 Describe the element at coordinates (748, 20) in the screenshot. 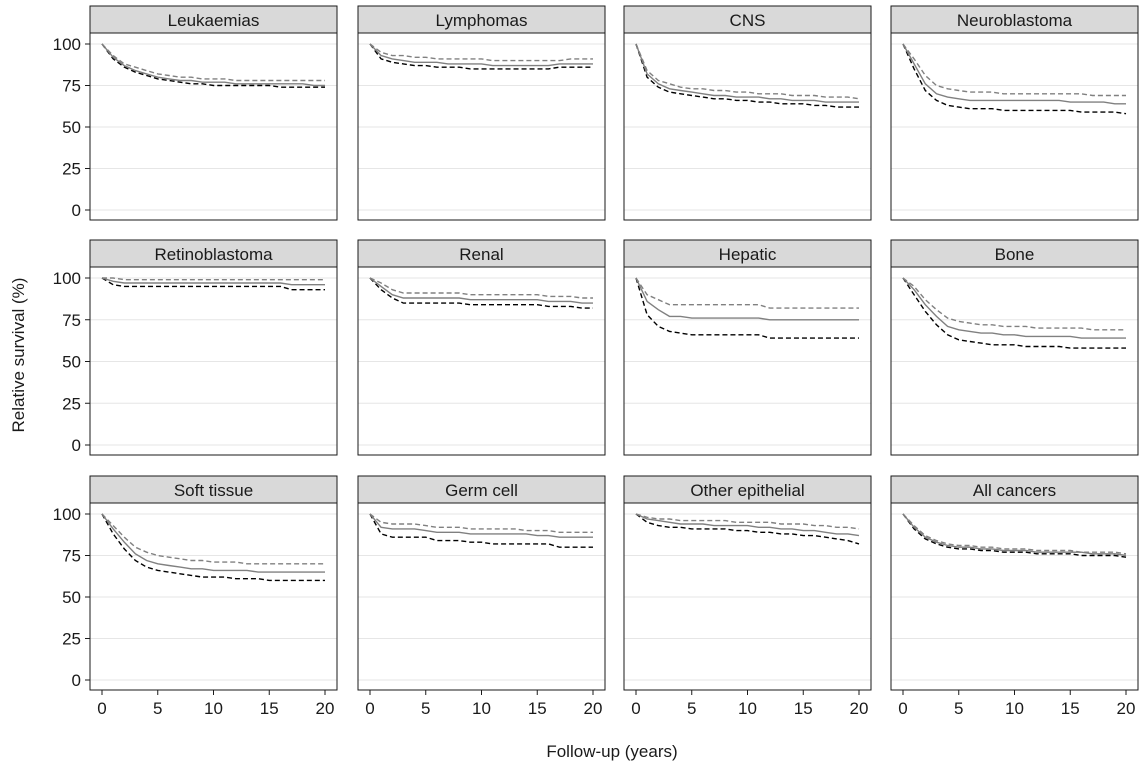

I see `panel-title: CNS` at that location.